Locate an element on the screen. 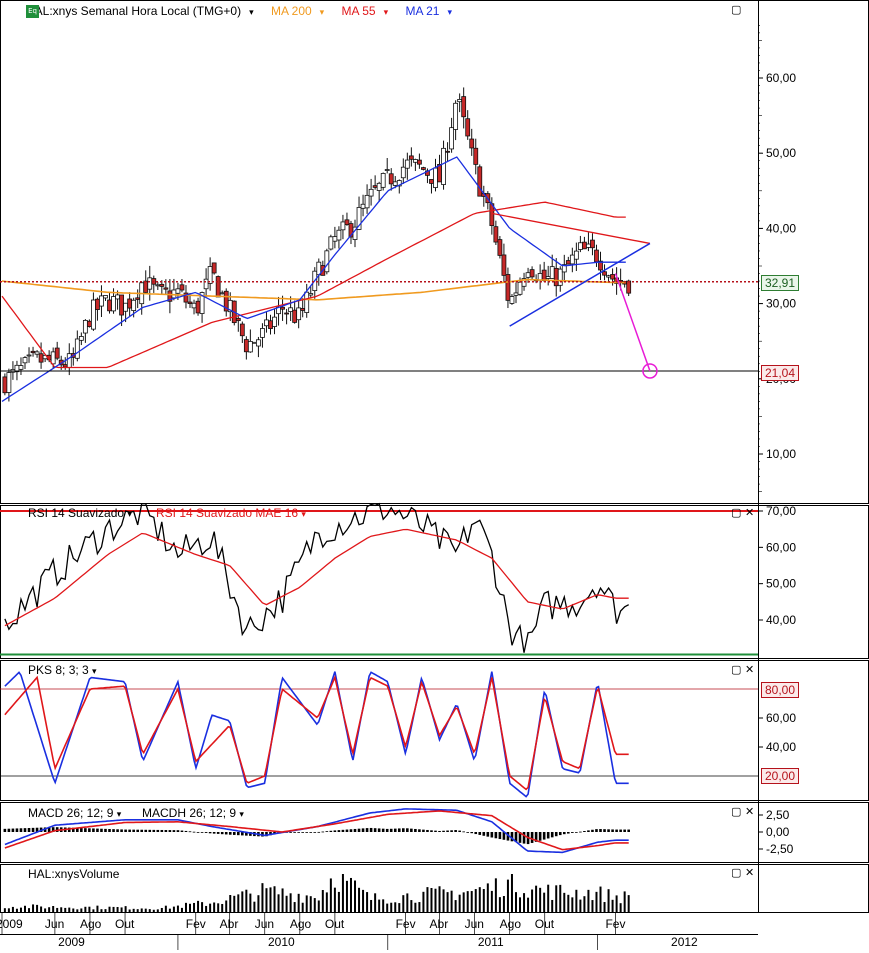 This screenshot has width=869, height=953. price-axis-label: 50,00 is located at coordinates (781, 153).